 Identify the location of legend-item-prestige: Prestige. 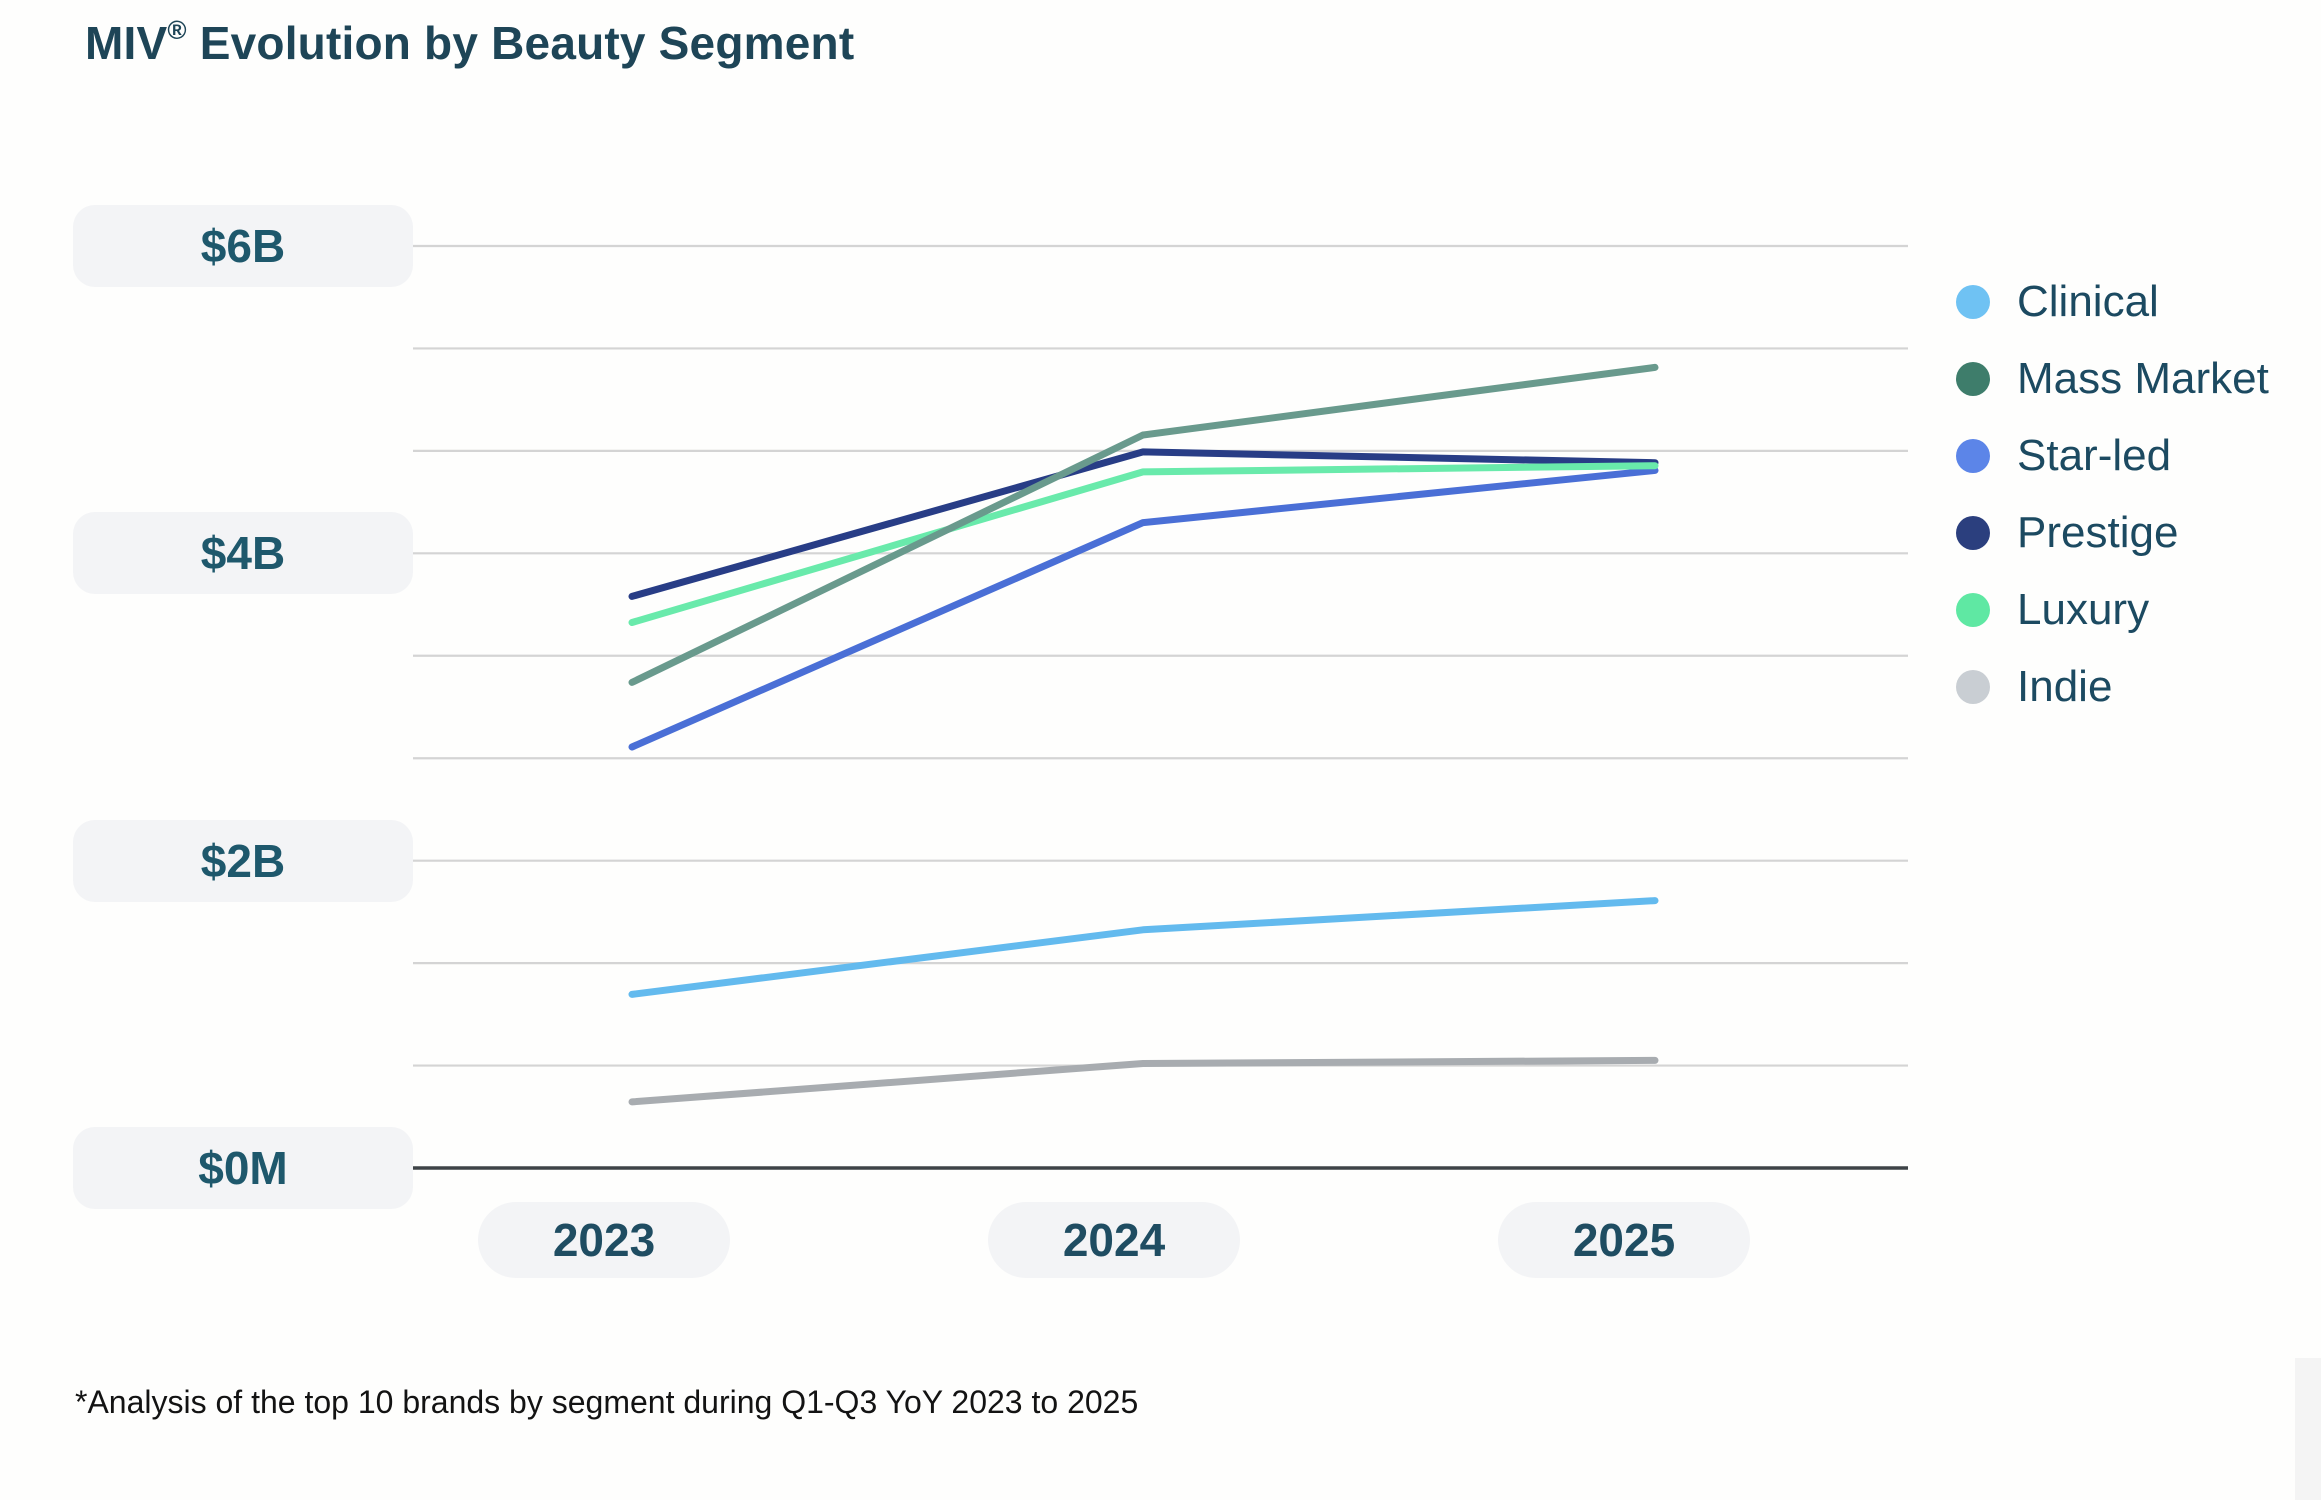
(2112, 533).